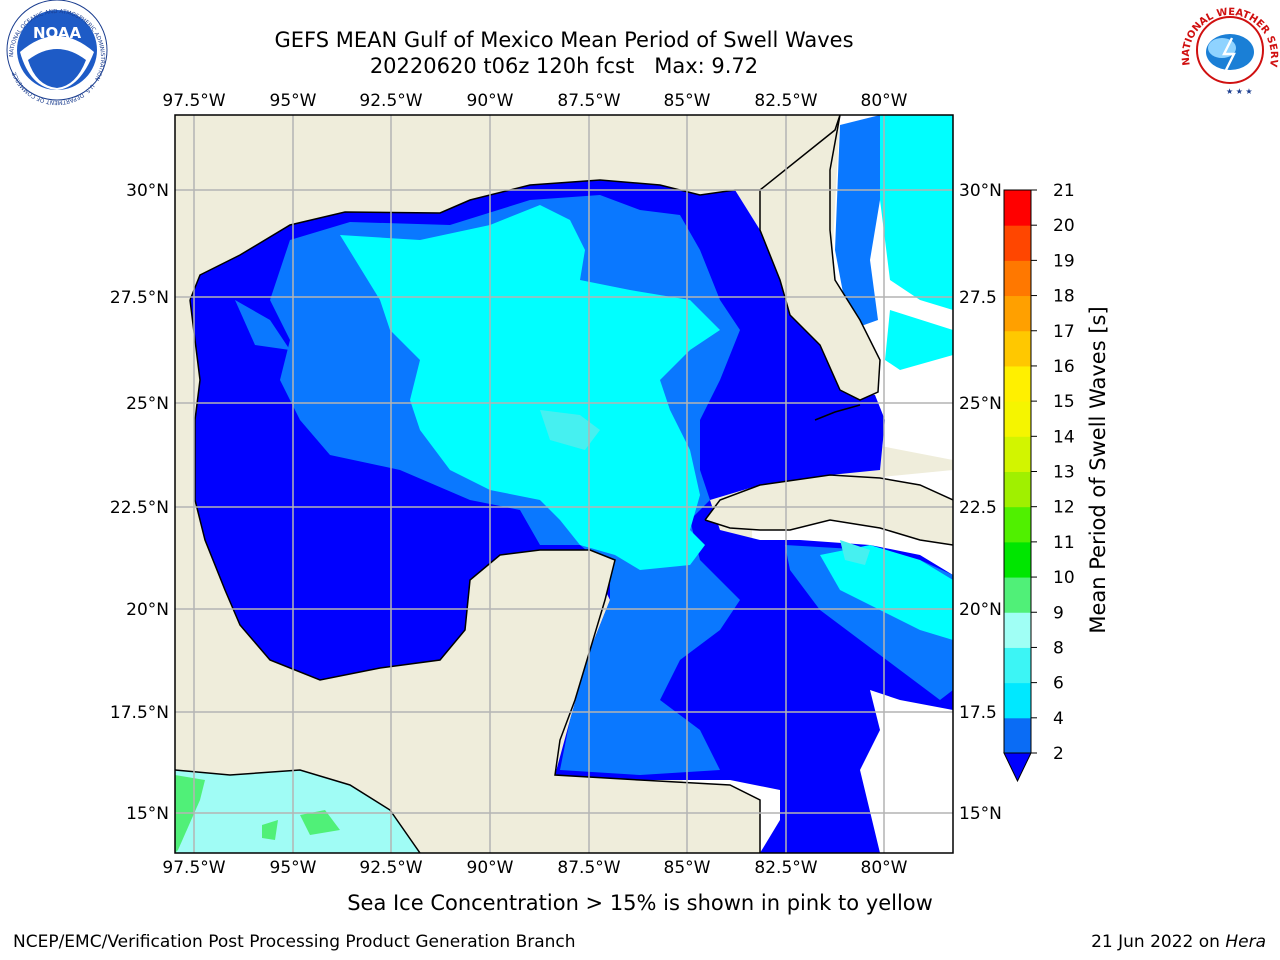 This screenshot has height=960, width=1280. What do you see at coordinates (1058, 684) in the screenshot?
I see `colorbar-tick-label: 6` at bounding box center [1058, 684].